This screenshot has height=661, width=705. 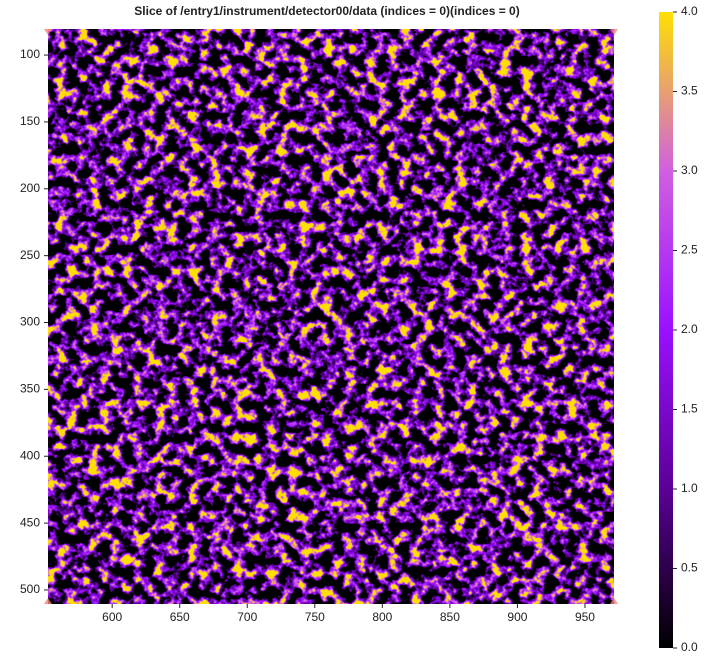 I want to click on x-tick-label: 750, so click(x=315, y=617).